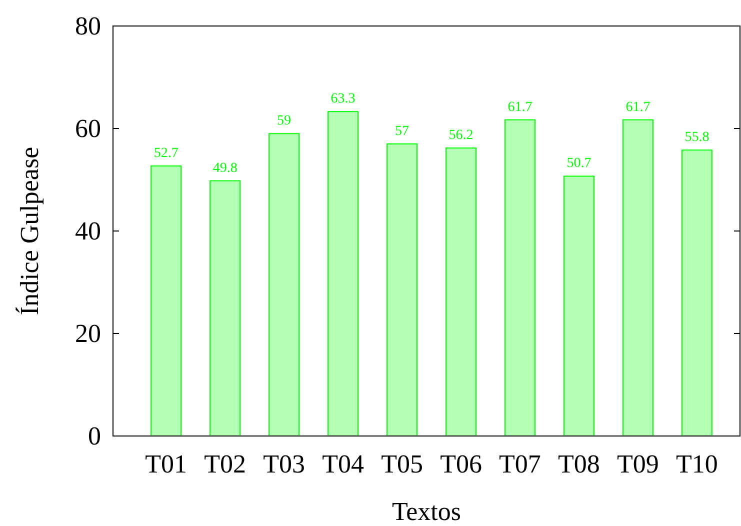 This screenshot has width=741, height=526. Describe the element at coordinates (88, 25) in the screenshot. I see `y-tick-label: 80` at that location.